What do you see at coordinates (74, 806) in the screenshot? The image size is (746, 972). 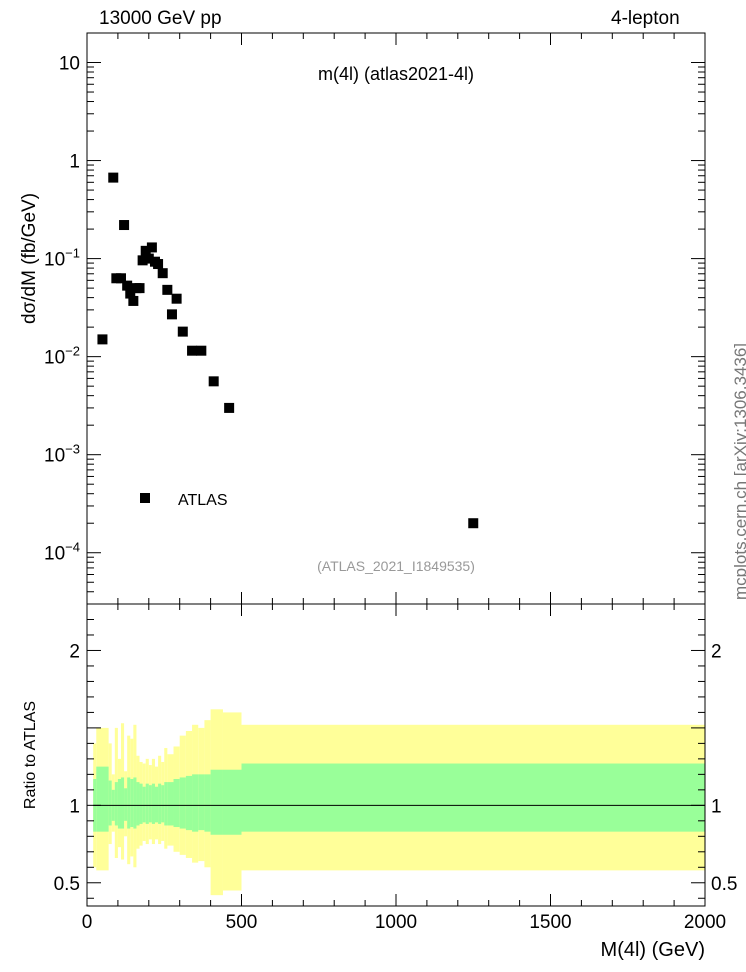 I see `ratio-y-tick-label-left: 1` at bounding box center [74, 806].